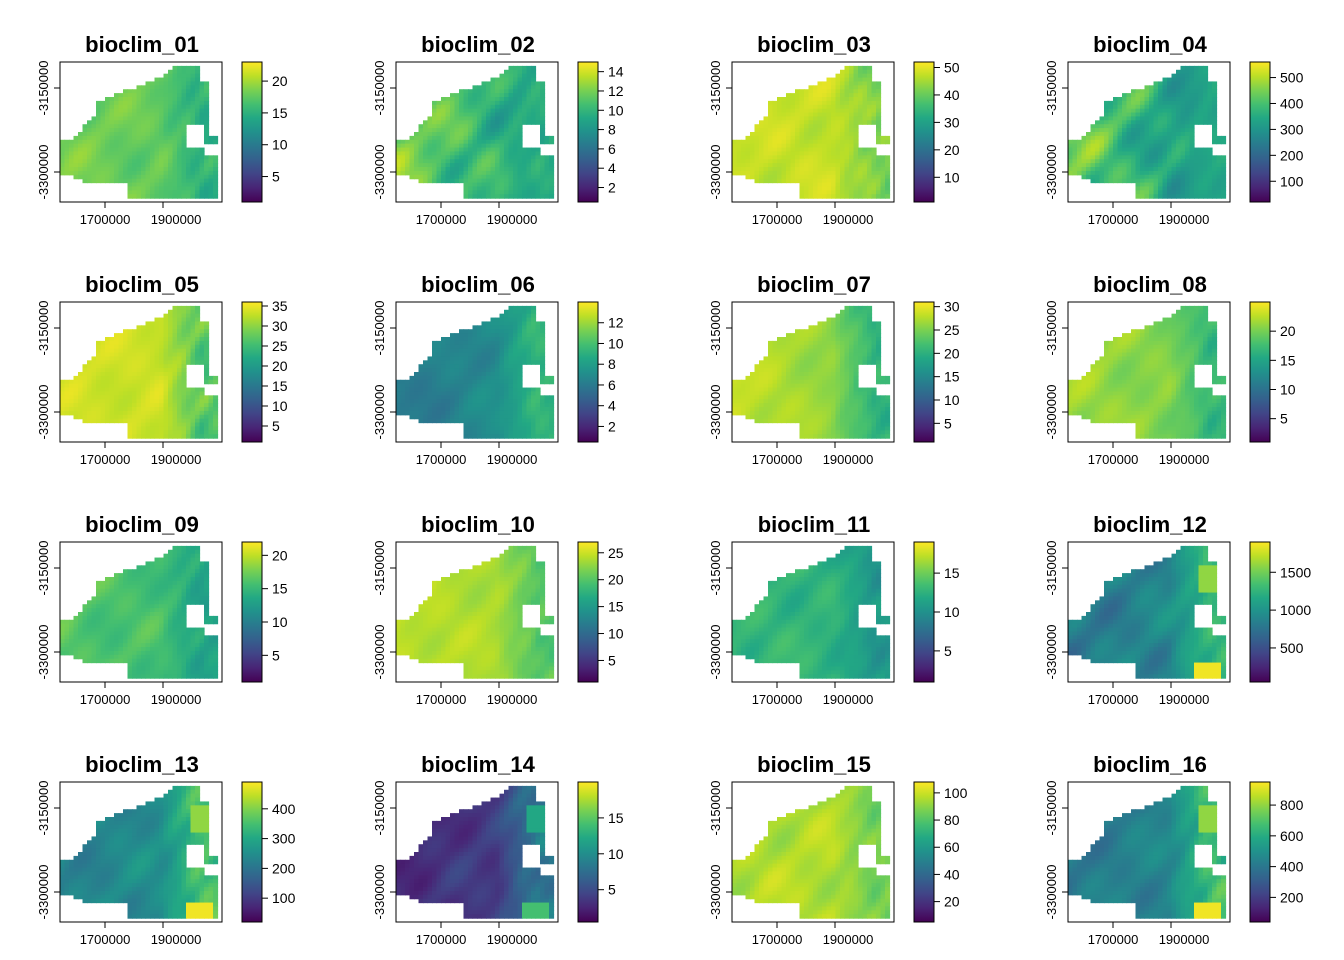 The height and width of the screenshot is (960, 1344). I want to click on color-legend-bar, so click(252, 132).